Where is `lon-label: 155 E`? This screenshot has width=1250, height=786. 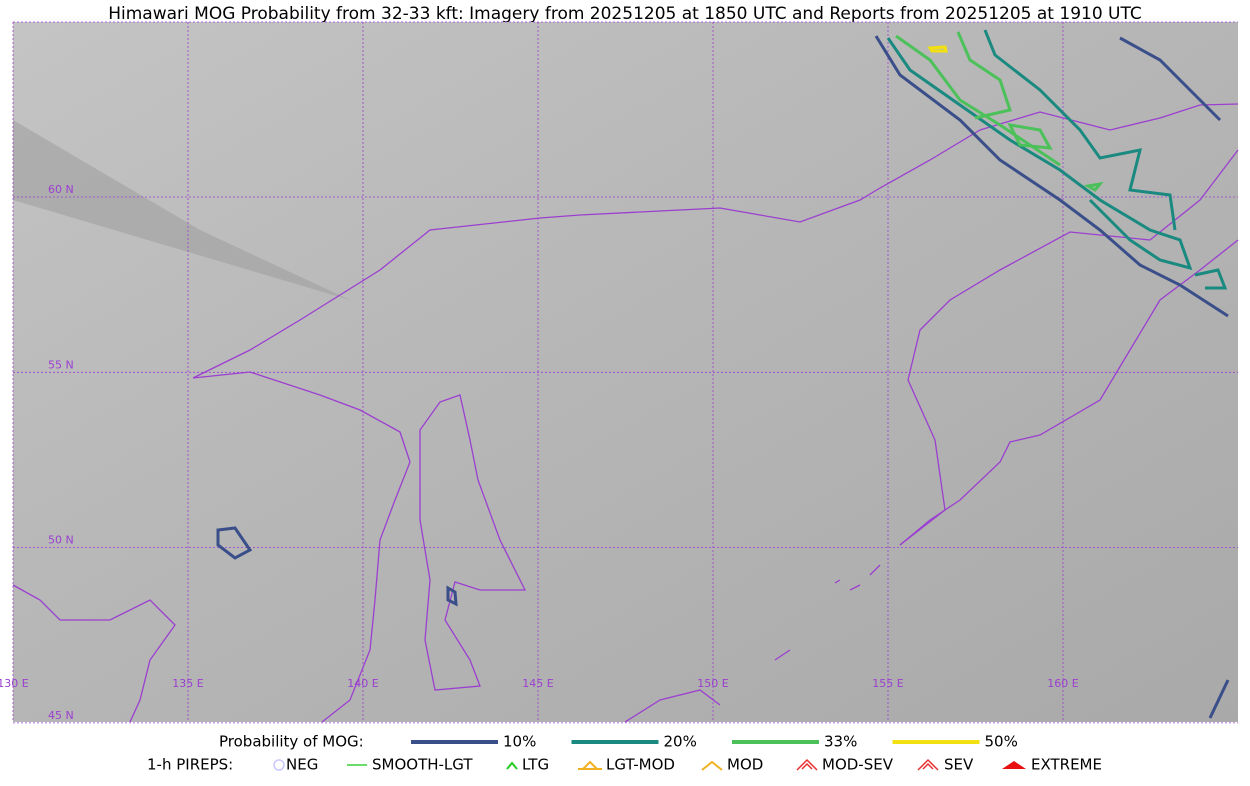
lon-label: 155 E is located at coordinates (887, 683).